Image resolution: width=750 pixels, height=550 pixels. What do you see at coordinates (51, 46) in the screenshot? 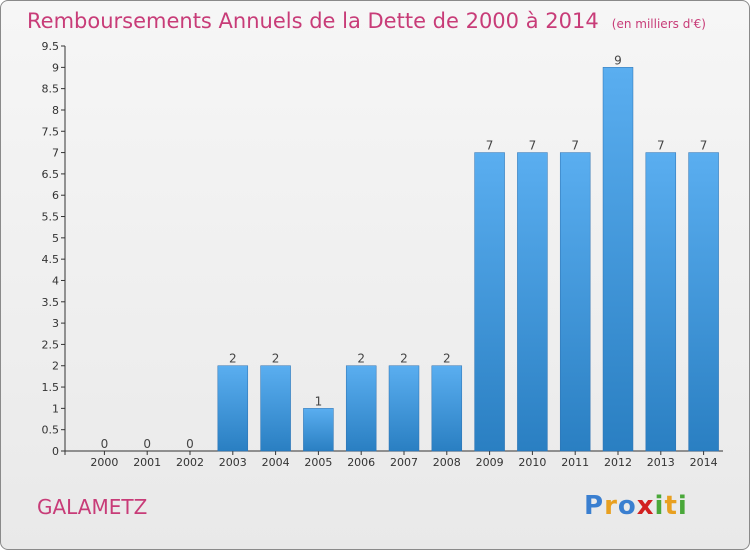
I see `y-tick-label: 9.5` at bounding box center [51, 46].